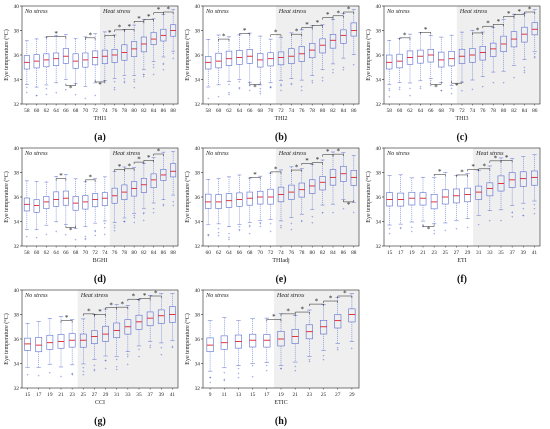  I want to click on box-66: ++, so click(430, 61).